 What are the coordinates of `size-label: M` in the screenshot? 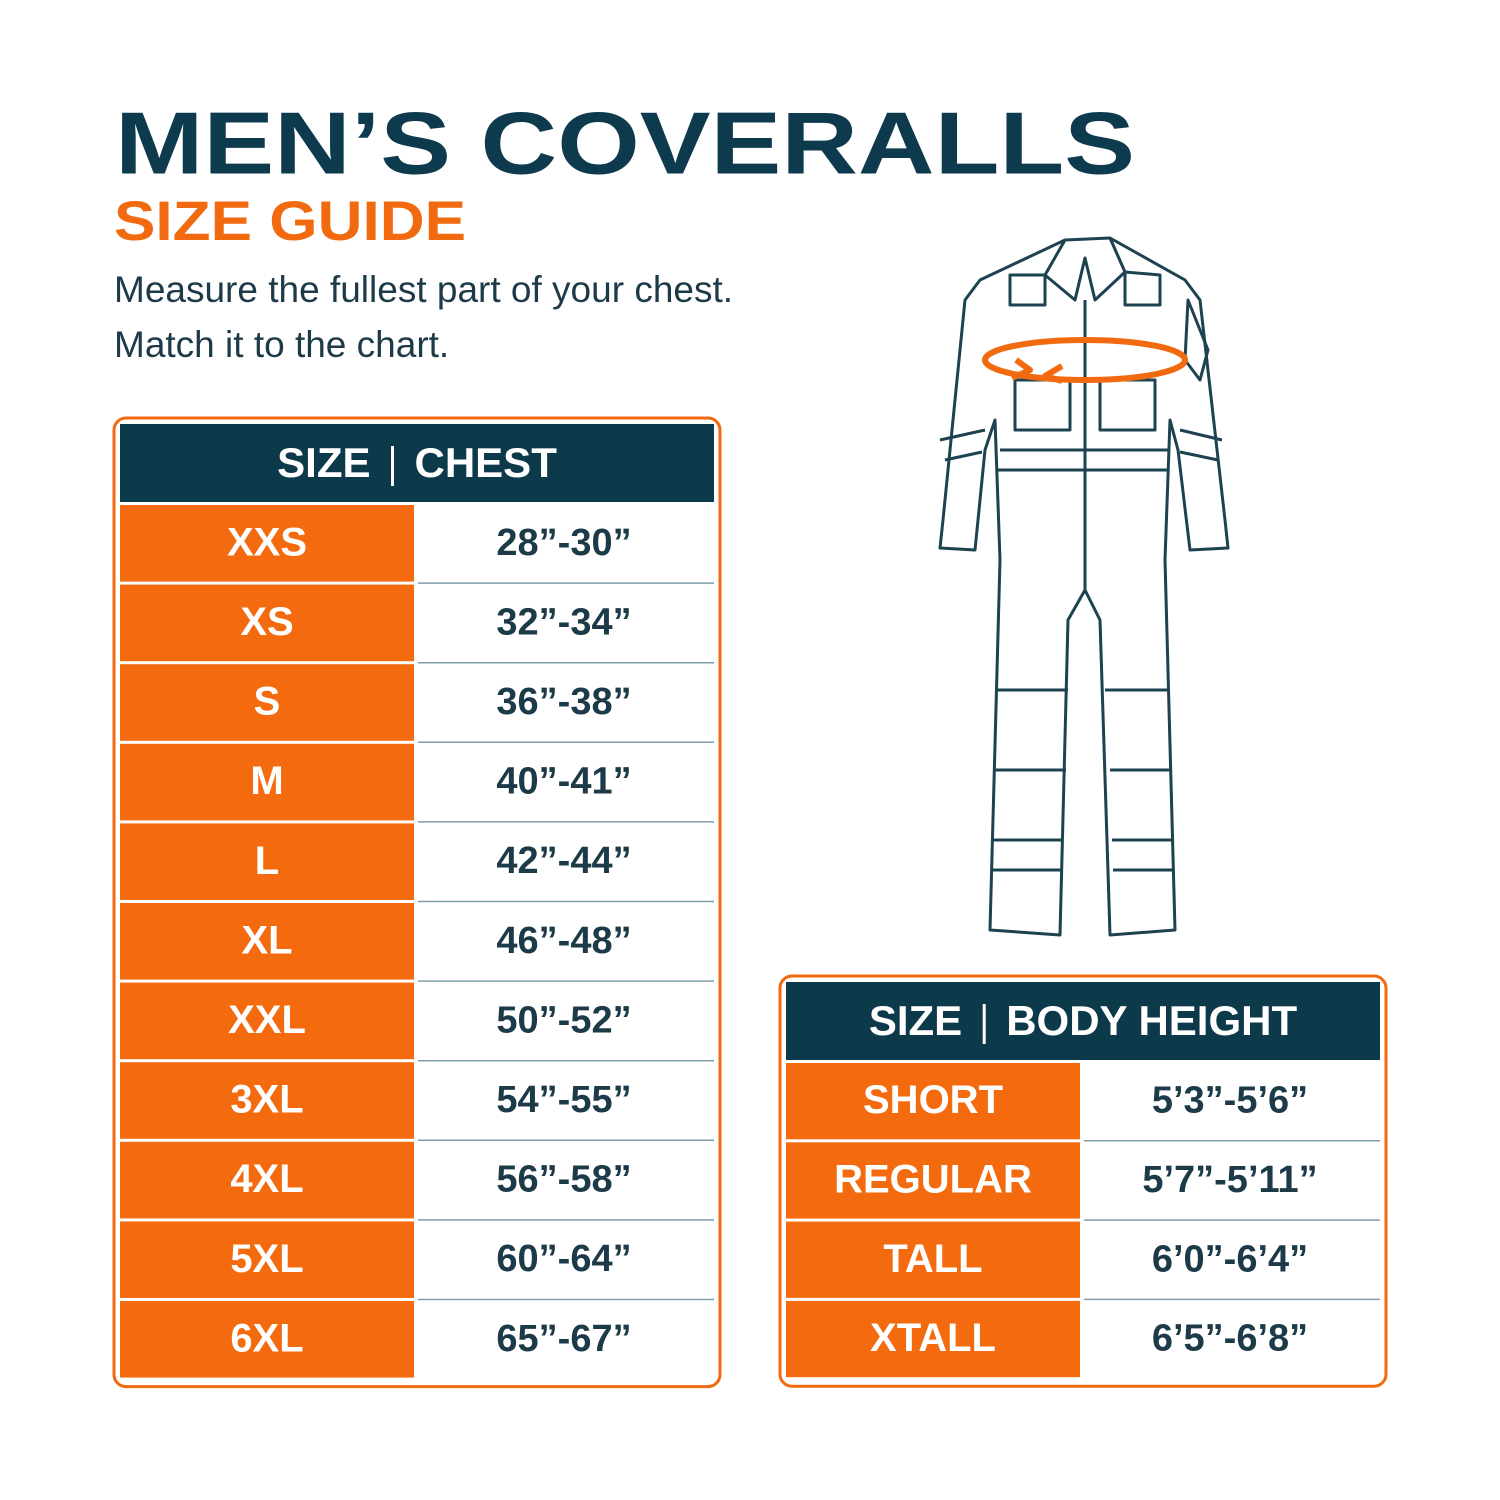 It's located at (266, 781).